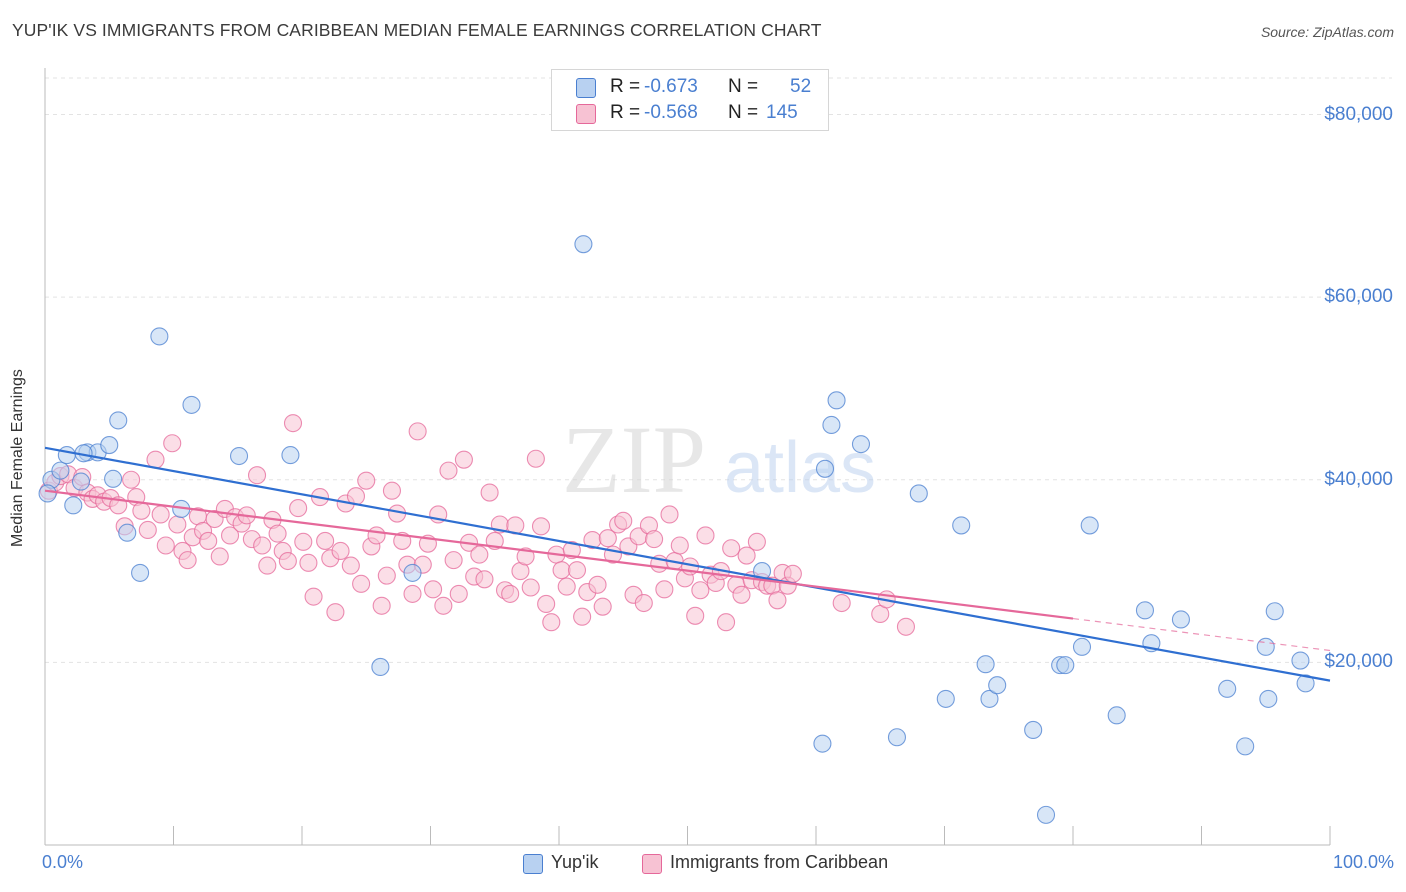 The height and width of the screenshot is (892, 1406). I want to click on legend-row-yupik: R = -0.673 N = 52, so click(690, 89).